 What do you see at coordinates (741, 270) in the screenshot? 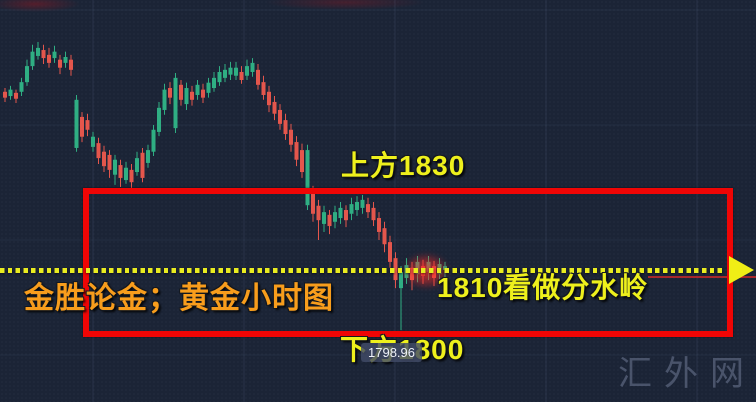
I see `arrow-right-icon` at bounding box center [741, 270].